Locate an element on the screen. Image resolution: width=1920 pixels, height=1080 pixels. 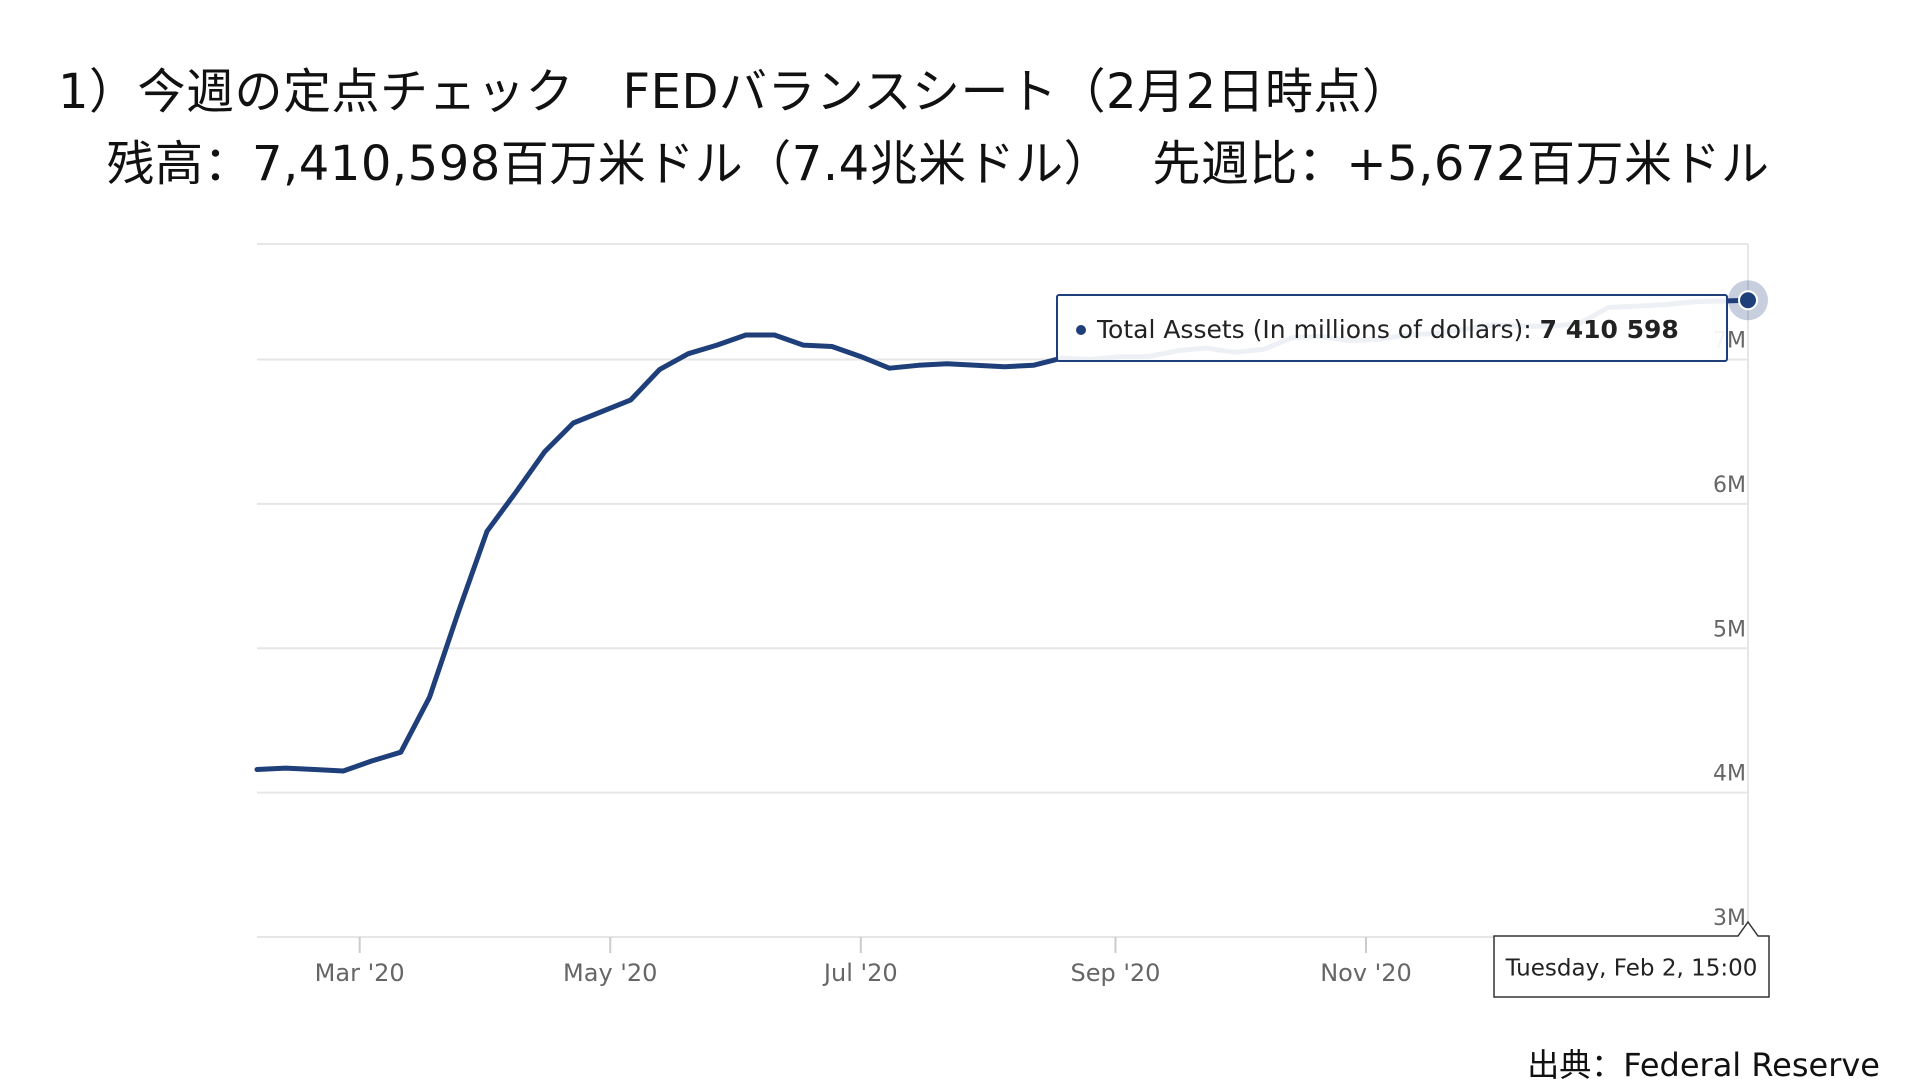
tooltip-label: Total Assets (In millions of dollars): is located at coordinates (1318, 329).